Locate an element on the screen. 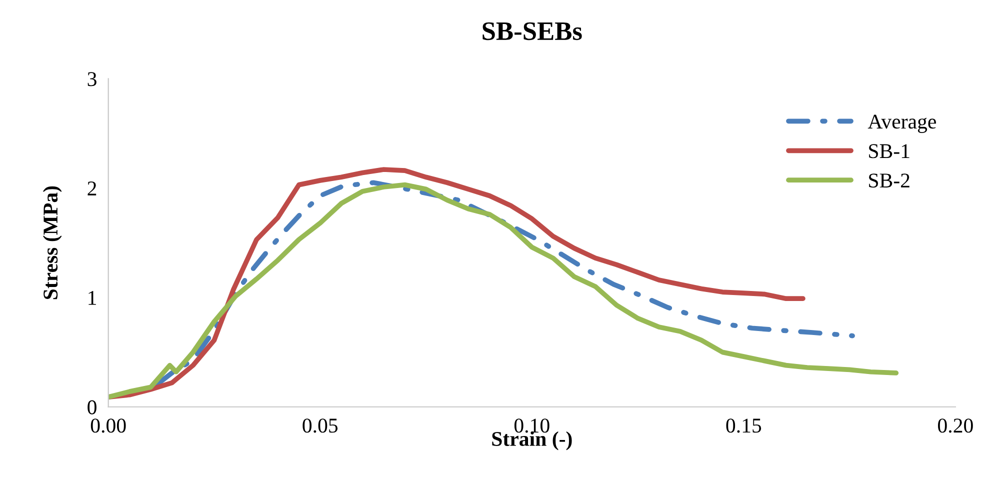 The height and width of the screenshot is (477, 985). y-tick-label: 3 is located at coordinates (92, 79).